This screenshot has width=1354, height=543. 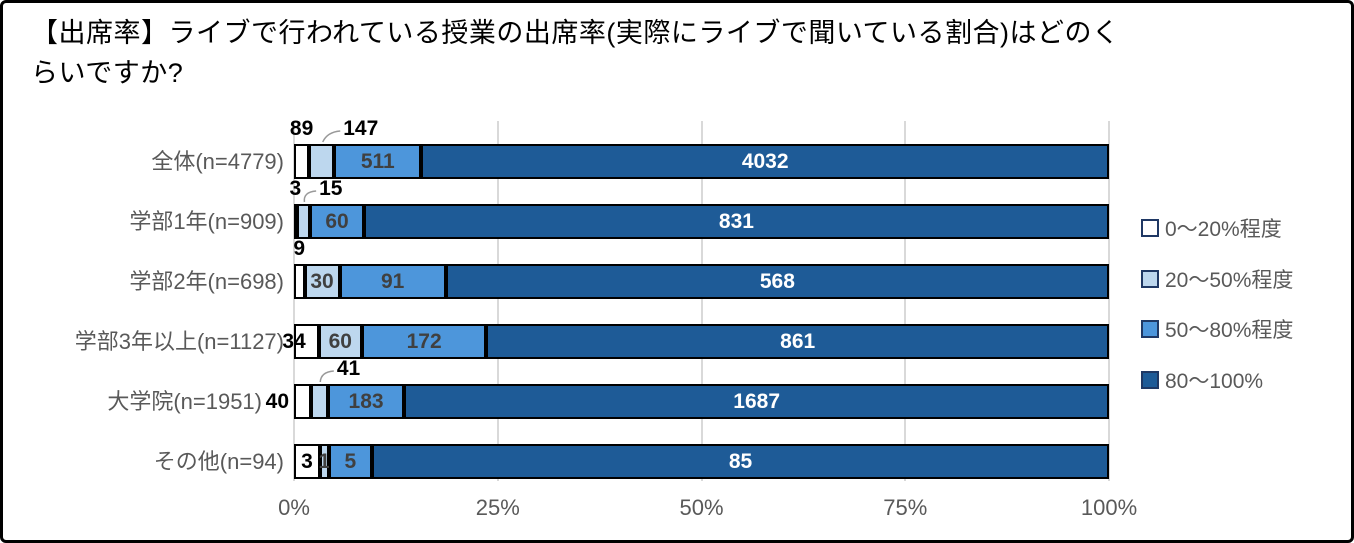 I want to click on legend-label: 50〜80%程度, so click(x=1229, y=330).